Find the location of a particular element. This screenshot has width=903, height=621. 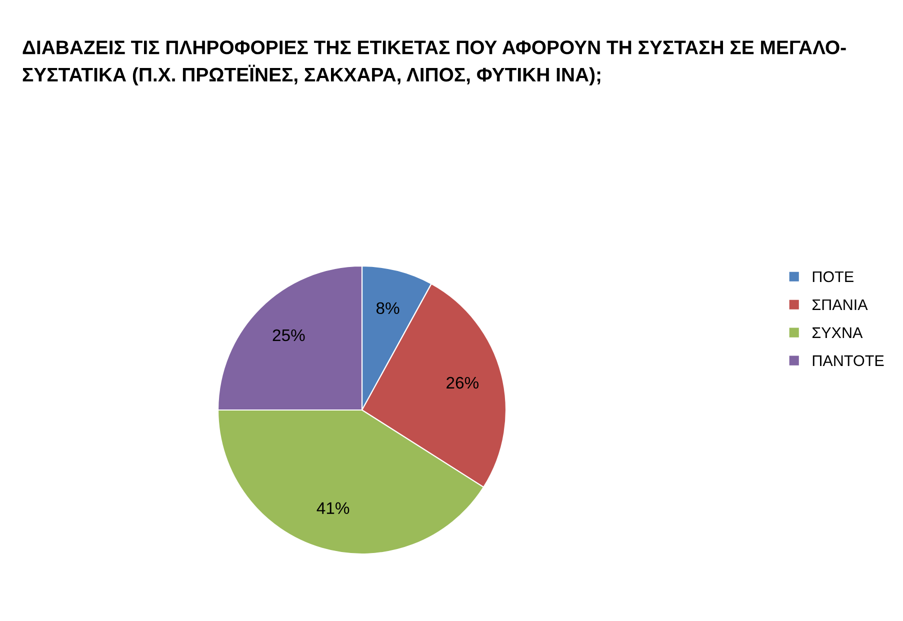

data-label: 25% is located at coordinates (288, 335).